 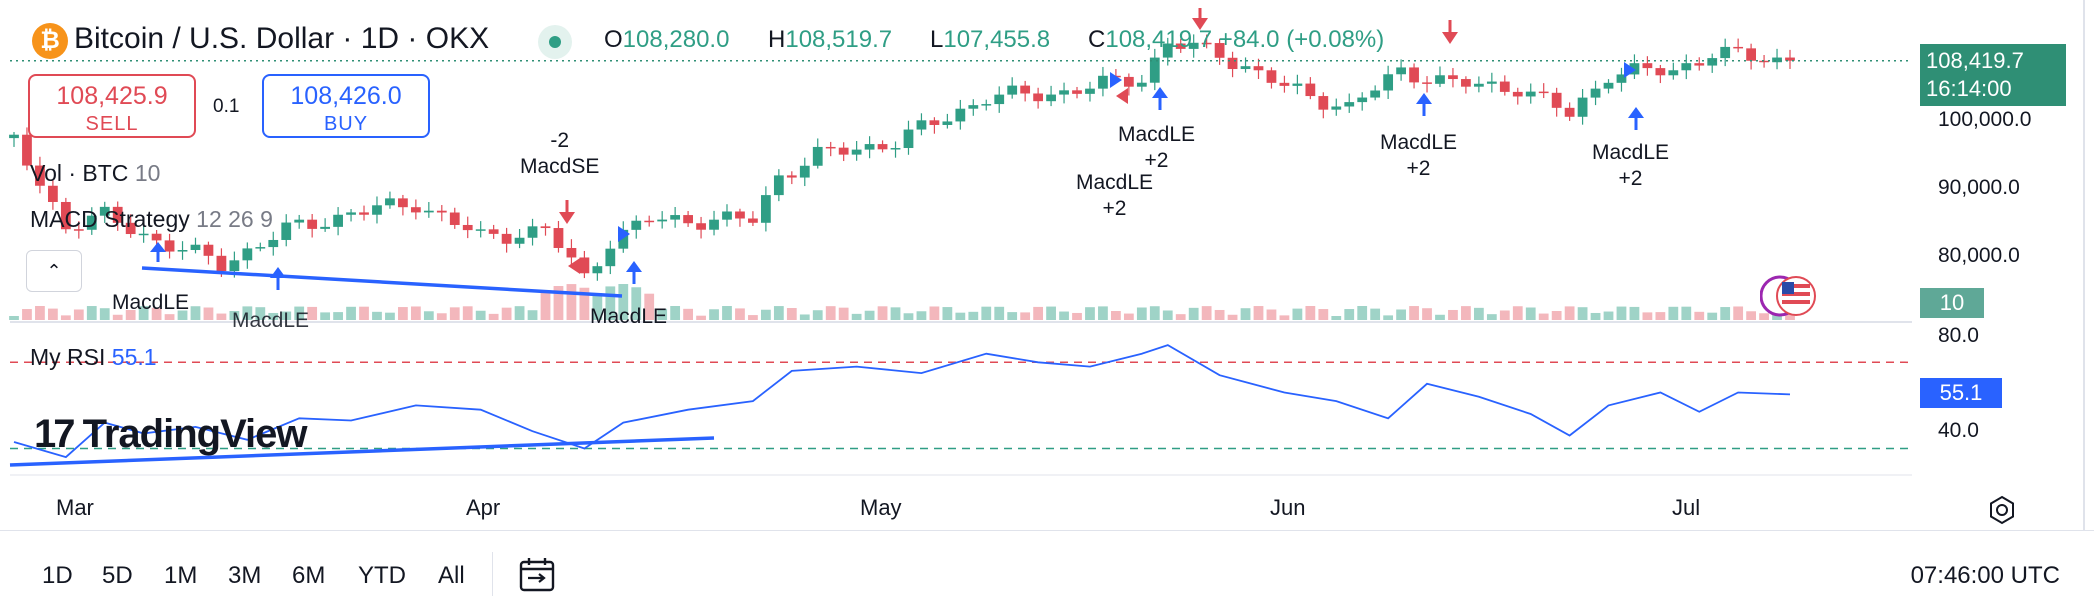 What do you see at coordinates (309, 575) in the screenshot?
I see `timeframe-6m-button: 6M` at bounding box center [309, 575].